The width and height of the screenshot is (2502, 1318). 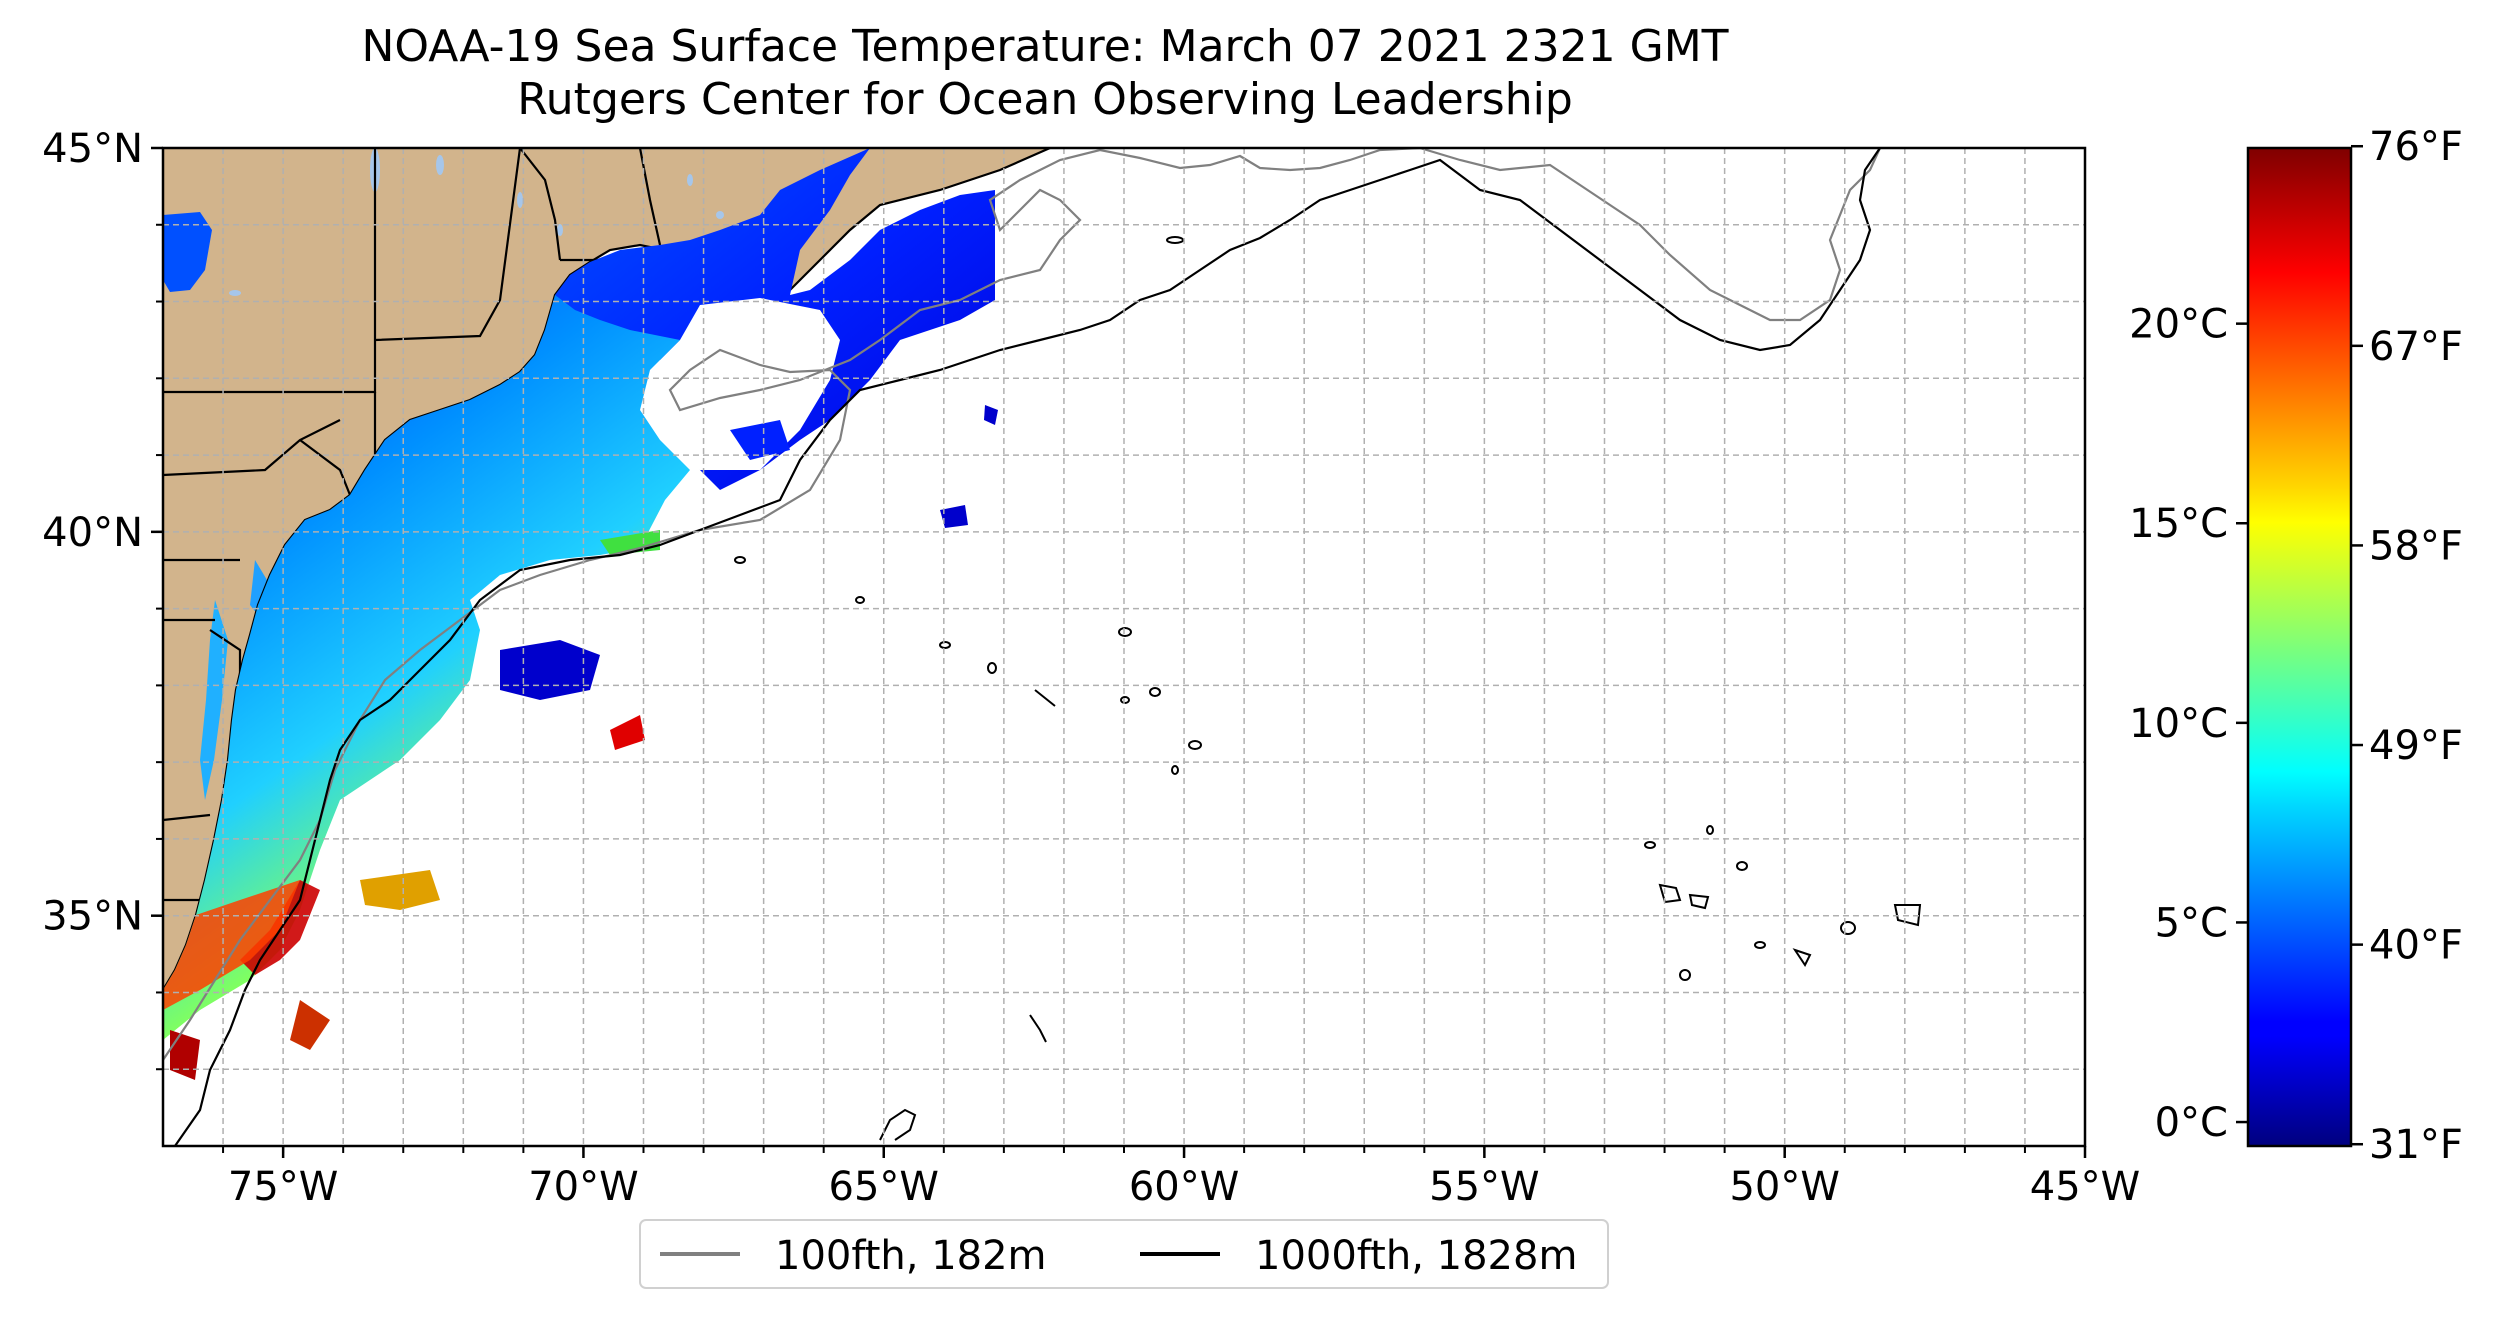 I want to click on lon-tick-label: 75°W, so click(x=283, y=1187).